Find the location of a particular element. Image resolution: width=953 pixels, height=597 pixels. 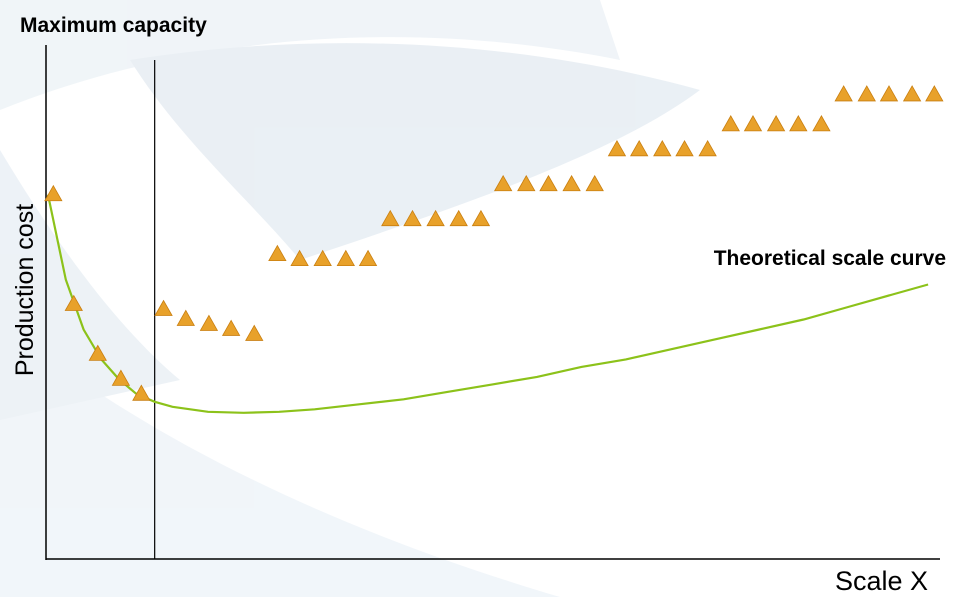

y-axis-label: Production cost is located at coordinates (25, 290).